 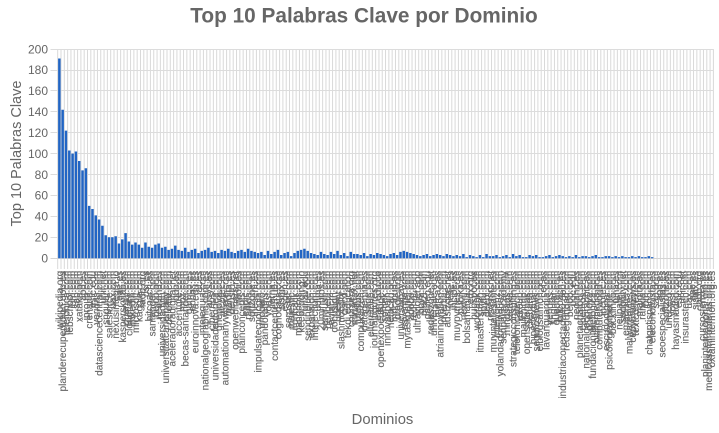 I want to click on svg-text: expansion.com, so click(x=312, y=304).